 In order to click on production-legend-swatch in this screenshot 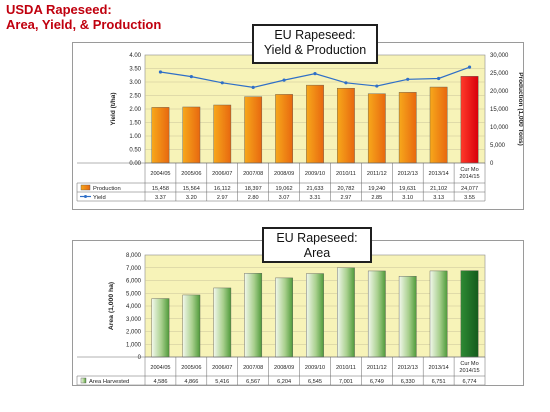, I will do `click(85, 187)`.